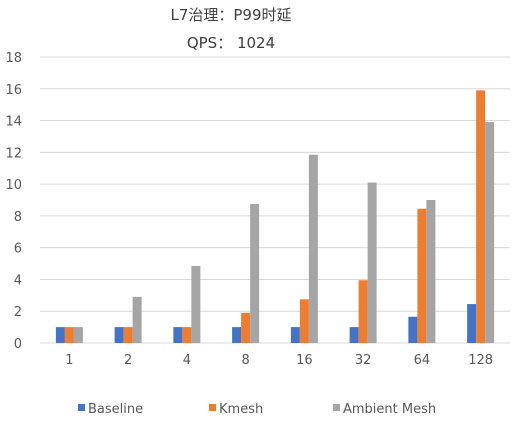  I want to click on x-tick-label: 2, so click(128, 360).